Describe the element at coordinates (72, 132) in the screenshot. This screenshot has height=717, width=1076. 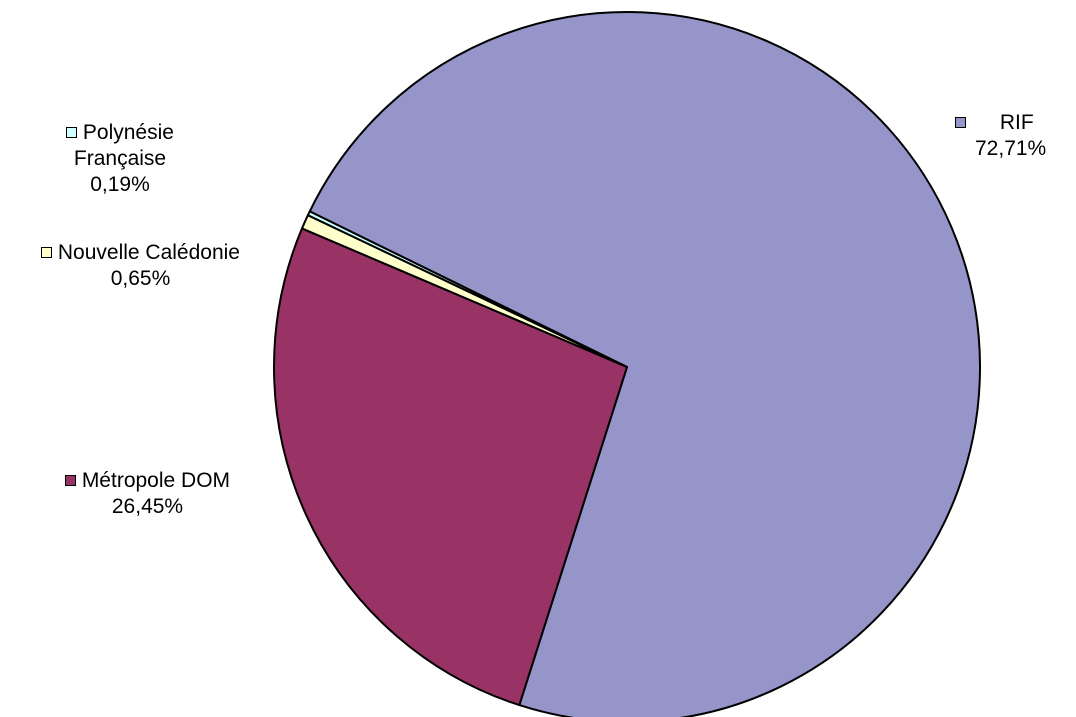
I see `legend-swatch-polynesie-francaise` at that location.